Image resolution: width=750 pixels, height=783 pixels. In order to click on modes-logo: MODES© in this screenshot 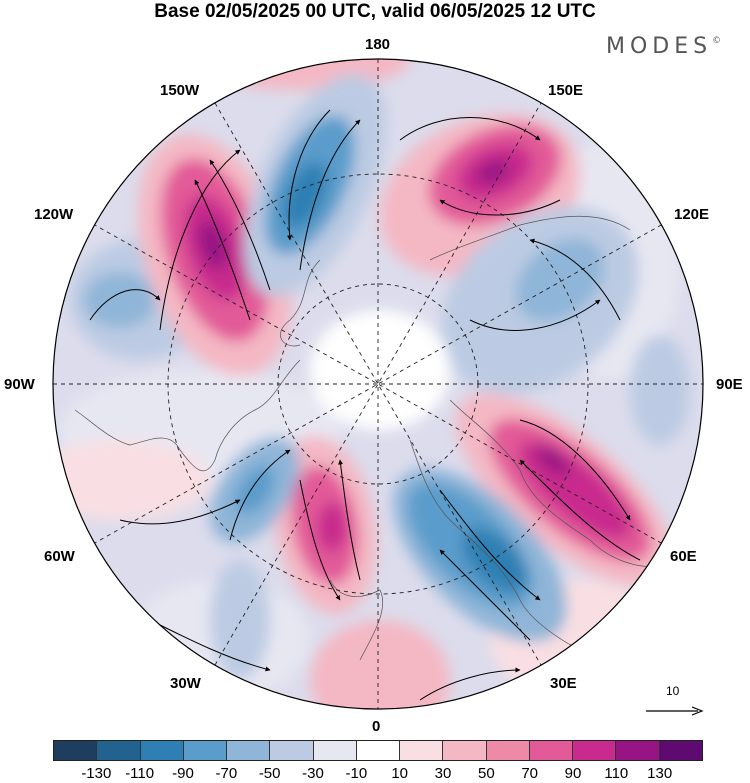, I will do `click(663, 46)`.